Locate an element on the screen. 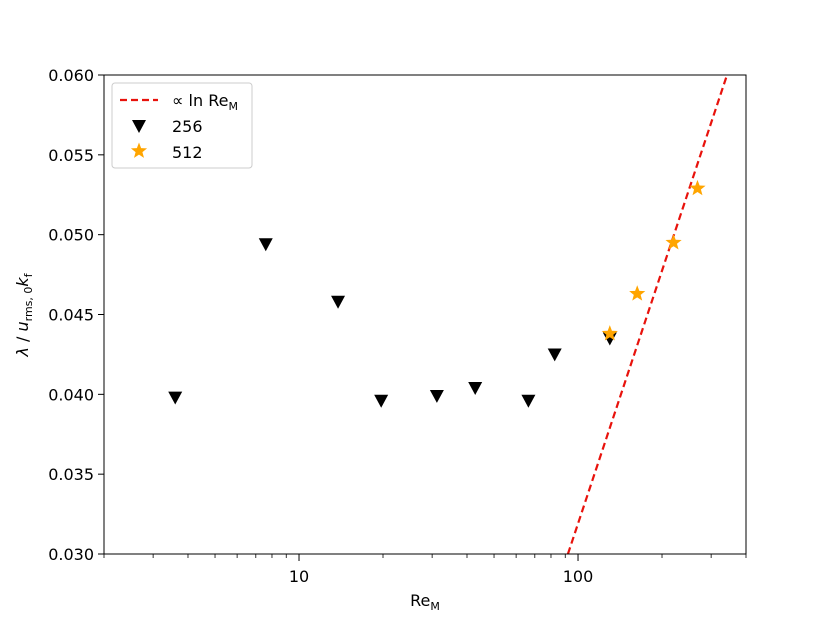 The width and height of the screenshot is (830, 623). y-tick-label-6: 0.060 is located at coordinates (71, 75).